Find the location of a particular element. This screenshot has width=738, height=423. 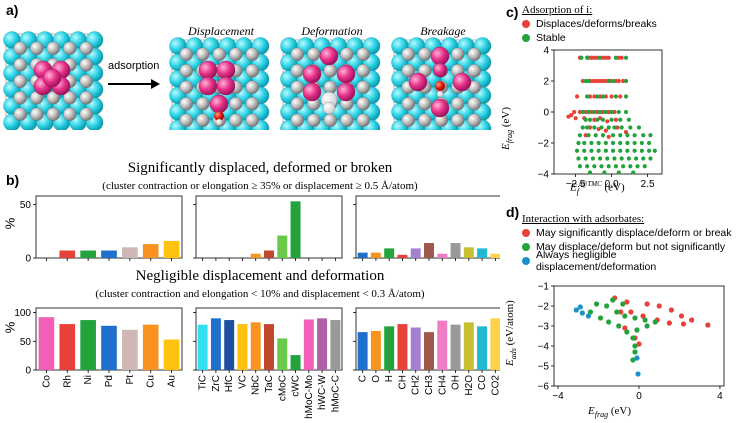

x-tick-label-OH: OH is located at coordinates (456, 382).